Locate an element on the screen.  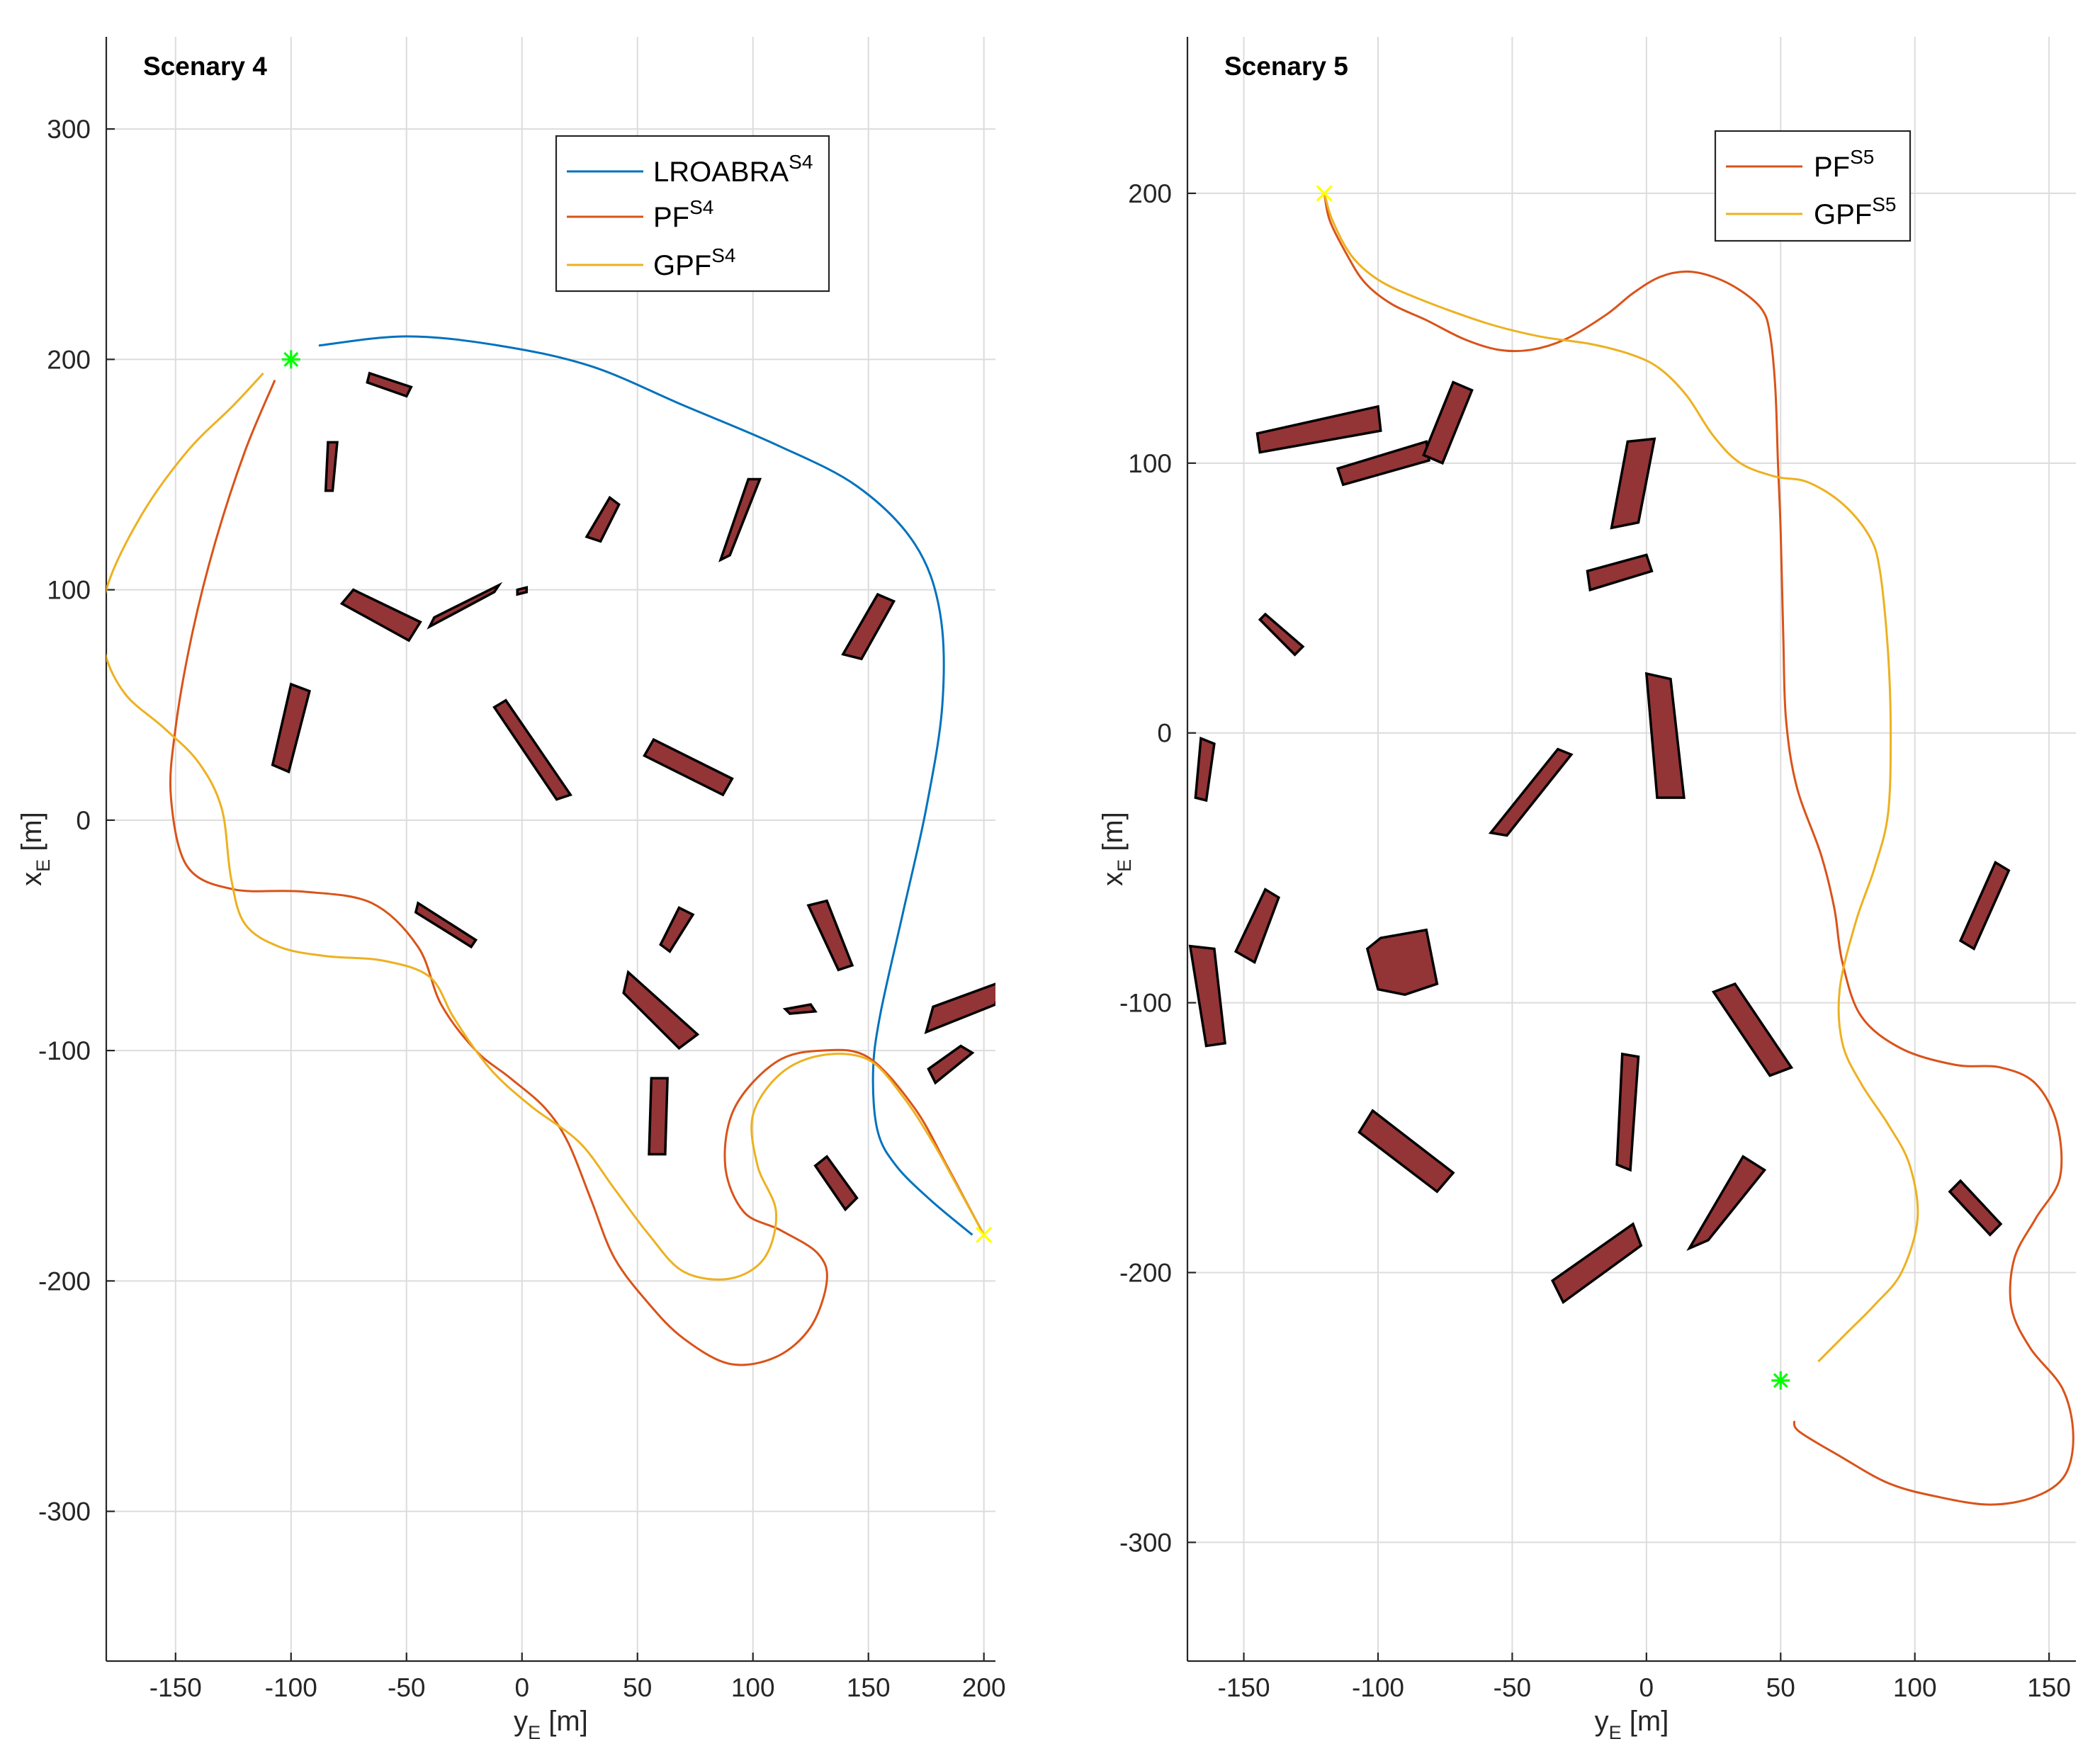
legend: LROABRAS4 PFS4 GPFS4 is located at coordinates (692, 214).